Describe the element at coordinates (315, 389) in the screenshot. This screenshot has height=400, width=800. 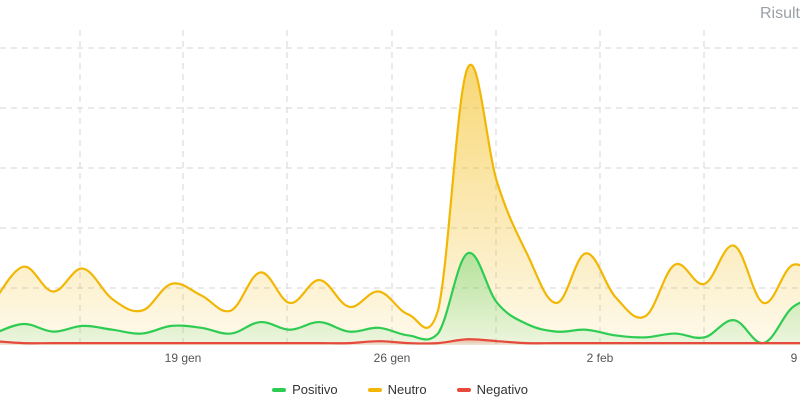
I see `legend-label: Positivo` at that location.